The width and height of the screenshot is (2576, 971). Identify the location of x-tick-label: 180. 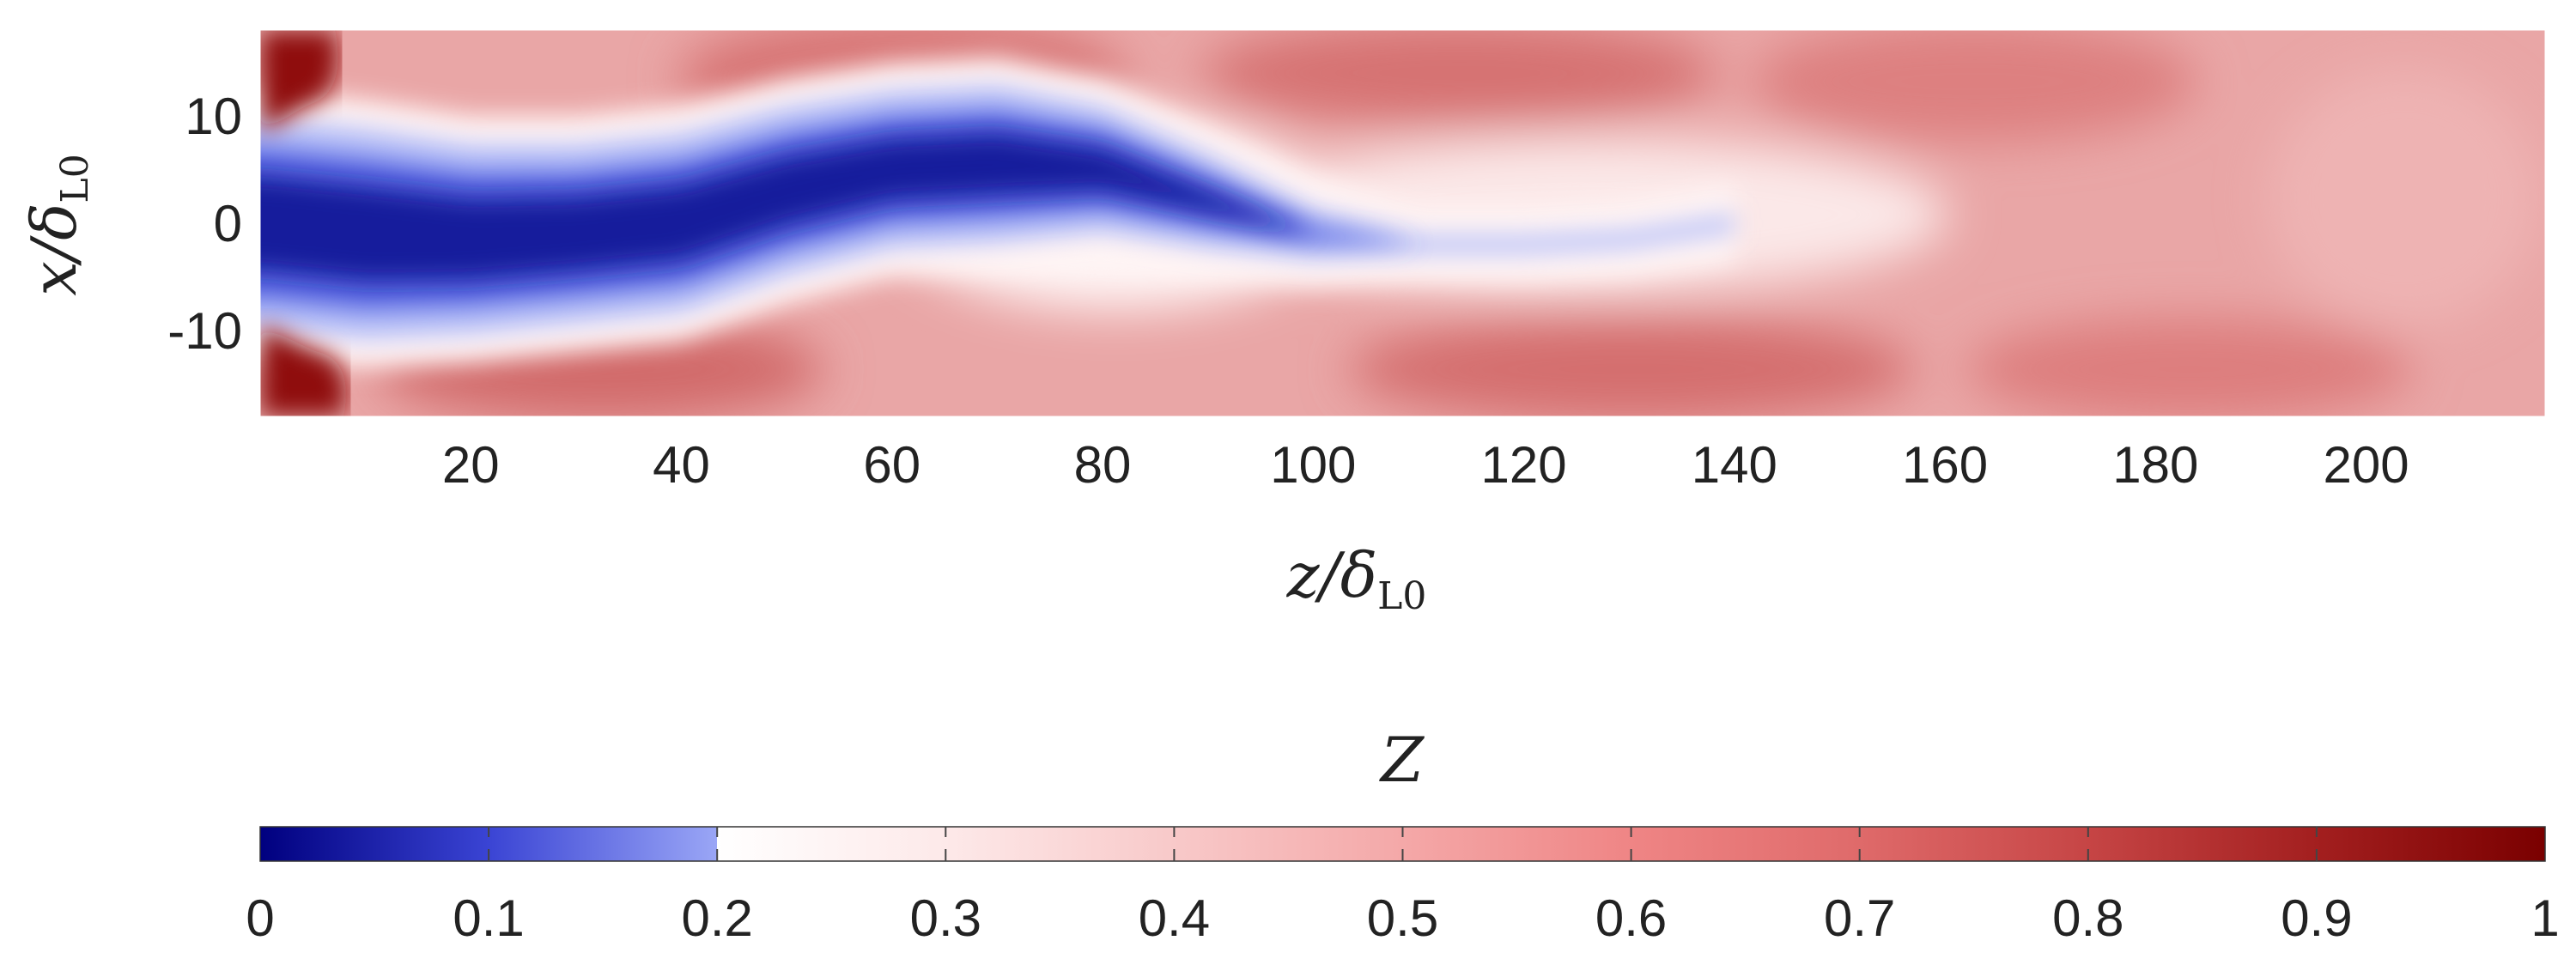
(2155, 465).